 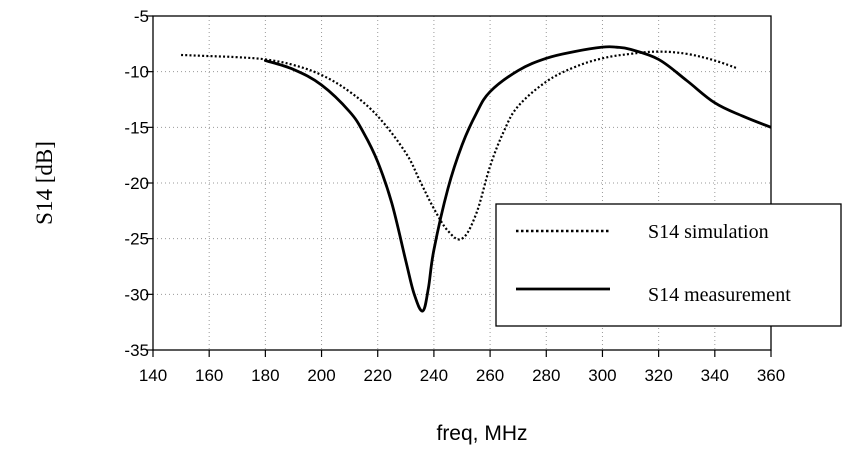 I want to click on x-tick-label: 160, so click(x=209, y=375).